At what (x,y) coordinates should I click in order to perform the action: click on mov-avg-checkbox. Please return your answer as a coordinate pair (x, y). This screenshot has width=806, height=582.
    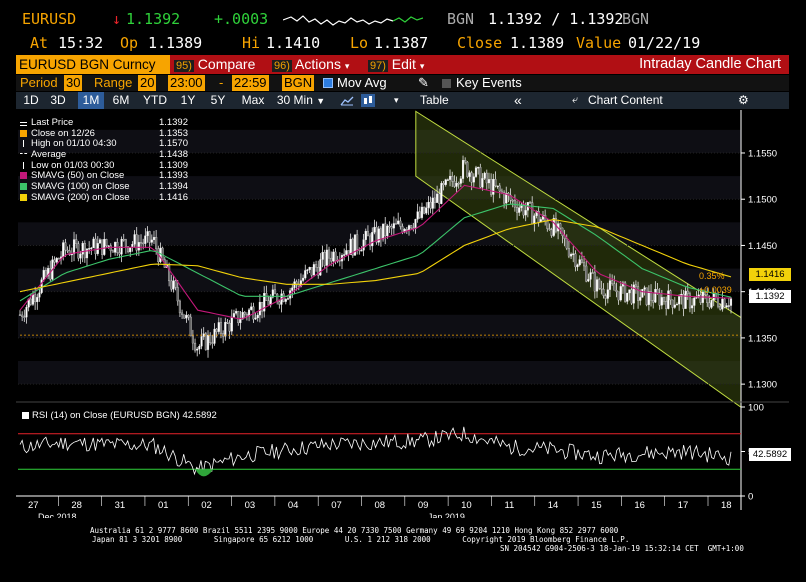
    Looking at the image, I should click on (328, 83).